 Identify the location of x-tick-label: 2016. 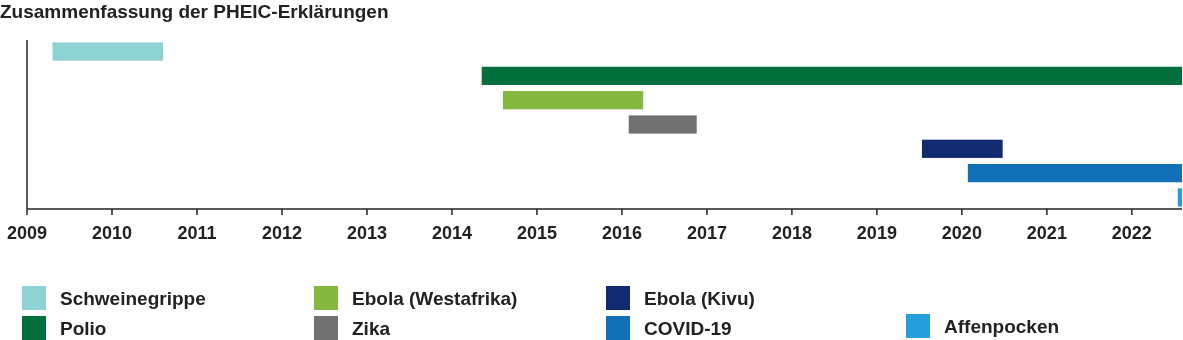
(621, 233).